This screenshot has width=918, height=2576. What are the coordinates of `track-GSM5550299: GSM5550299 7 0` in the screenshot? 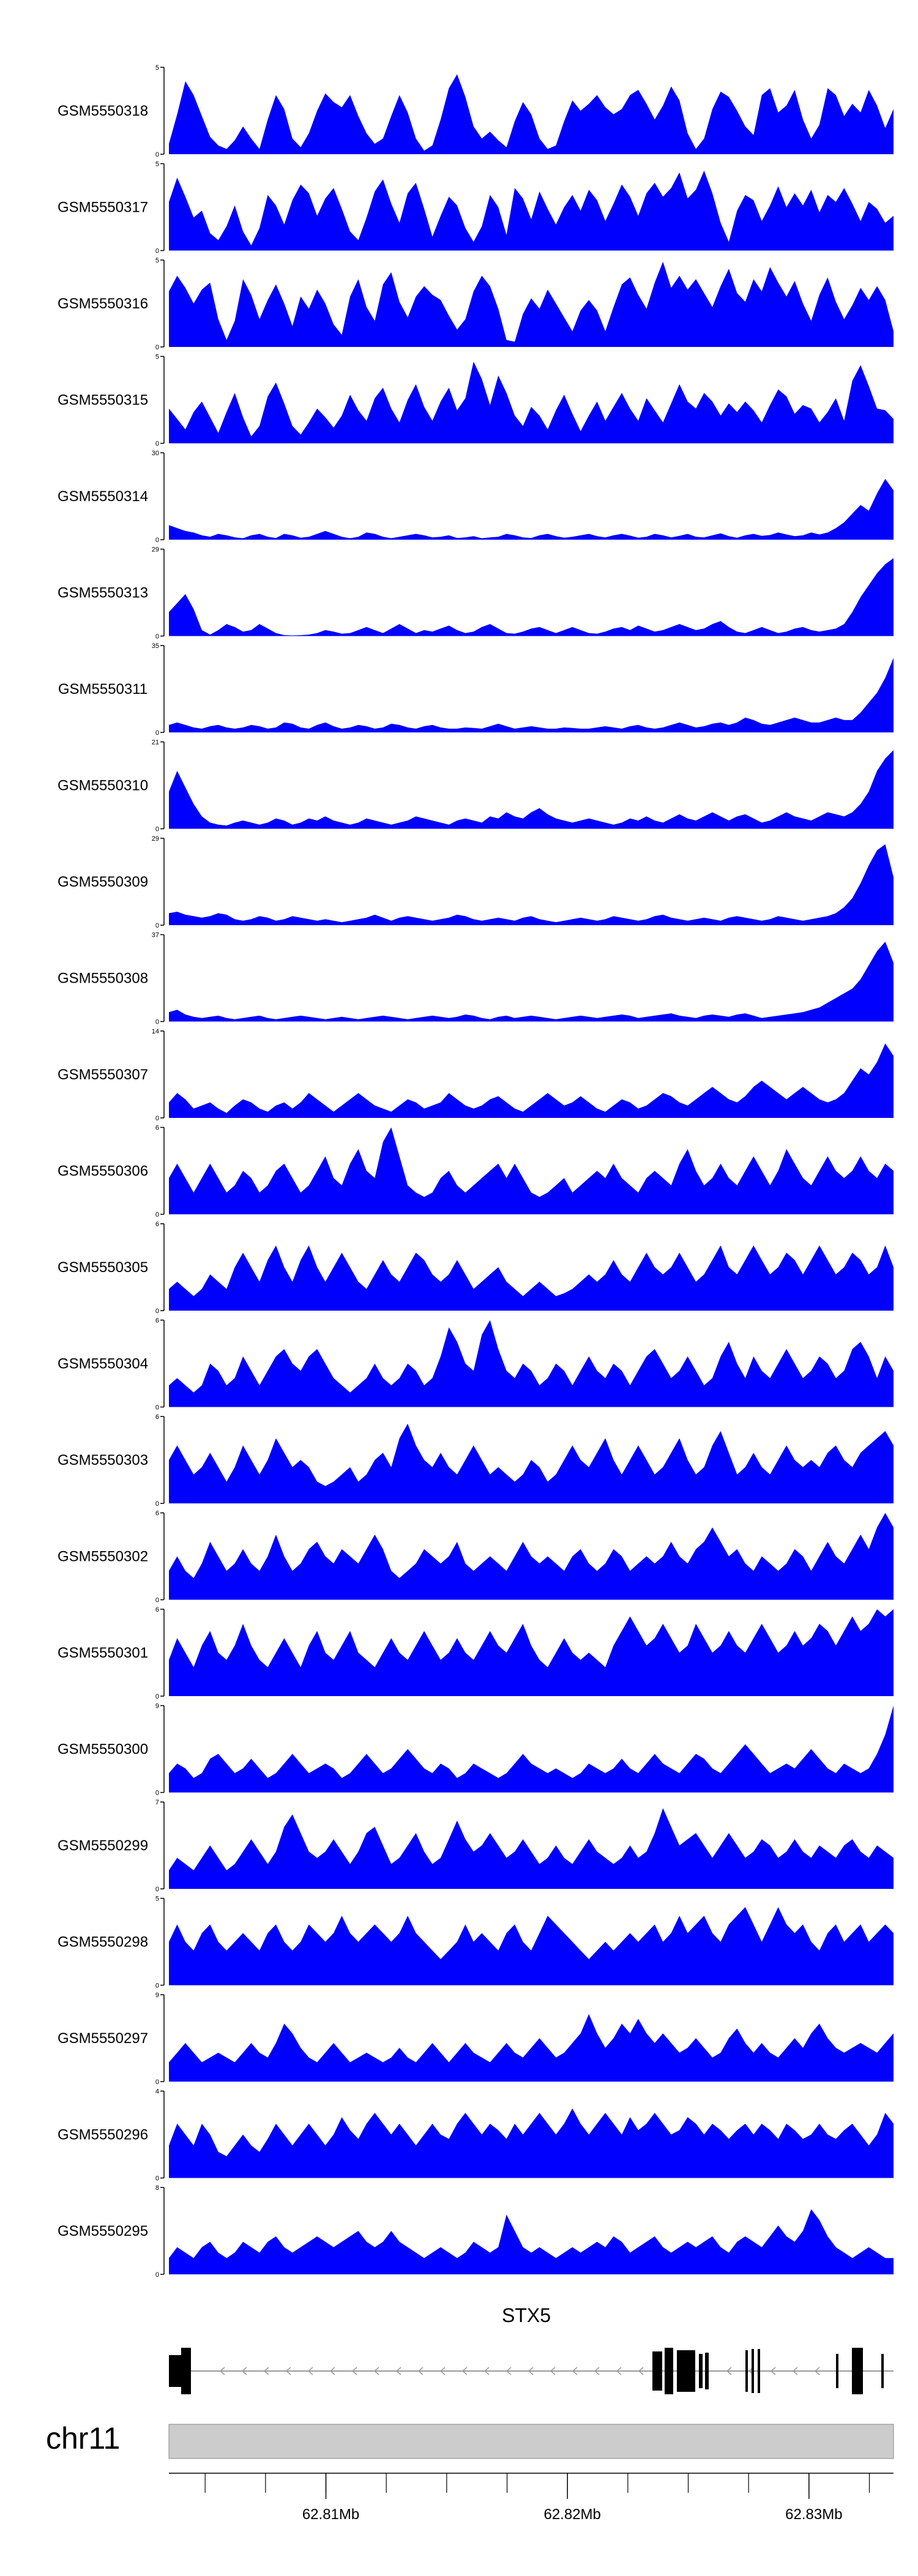 It's located at (476, 1846).